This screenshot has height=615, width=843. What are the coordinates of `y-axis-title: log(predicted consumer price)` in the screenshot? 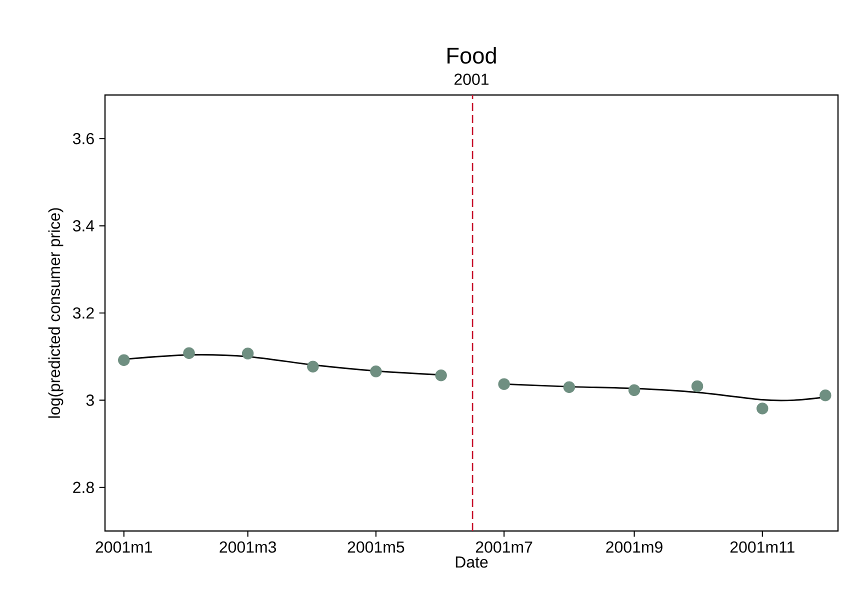 It's located at (56, 313).